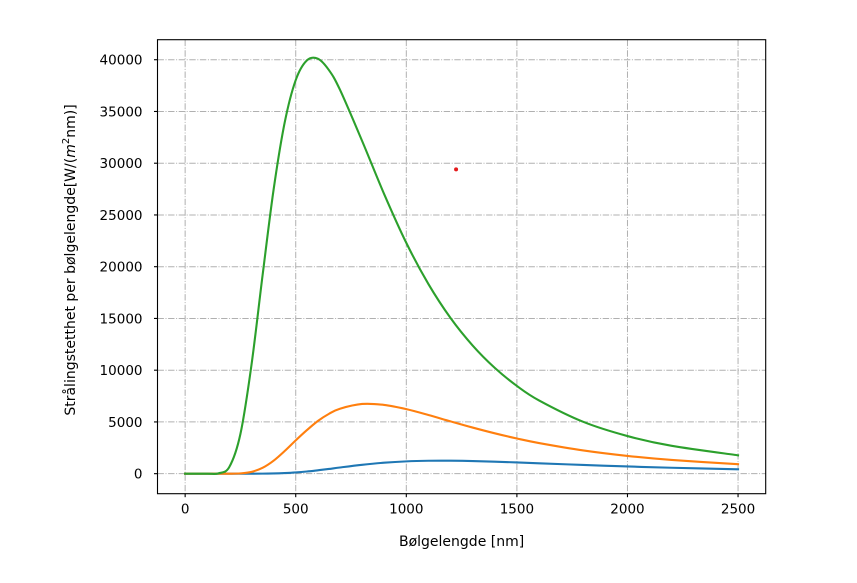 The height and width of the screenshot is (583, 857). I want to click on y-tick-label: 25000, so click(121, 216).